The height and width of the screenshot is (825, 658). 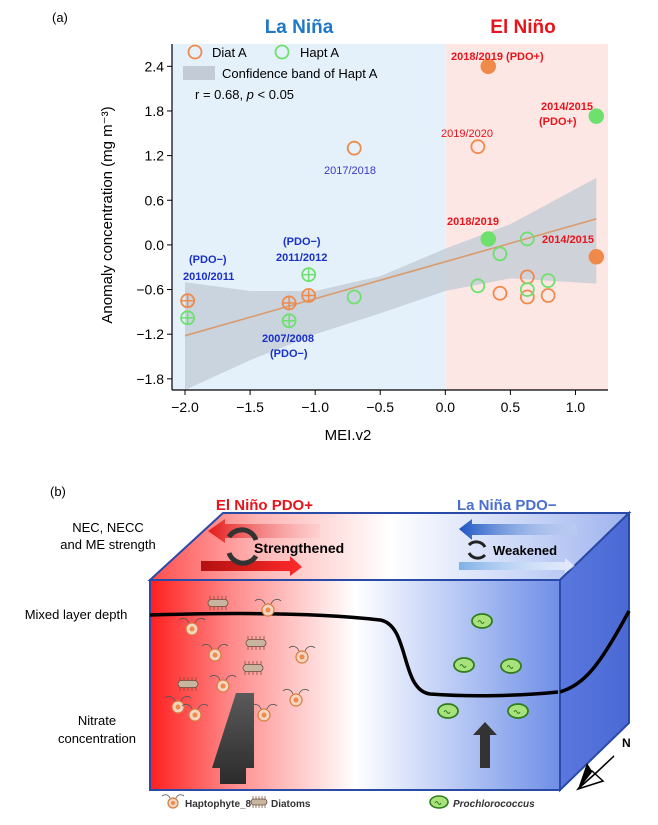 I want to click on y-tick-label: −1.2, so click(x=150, y=334).